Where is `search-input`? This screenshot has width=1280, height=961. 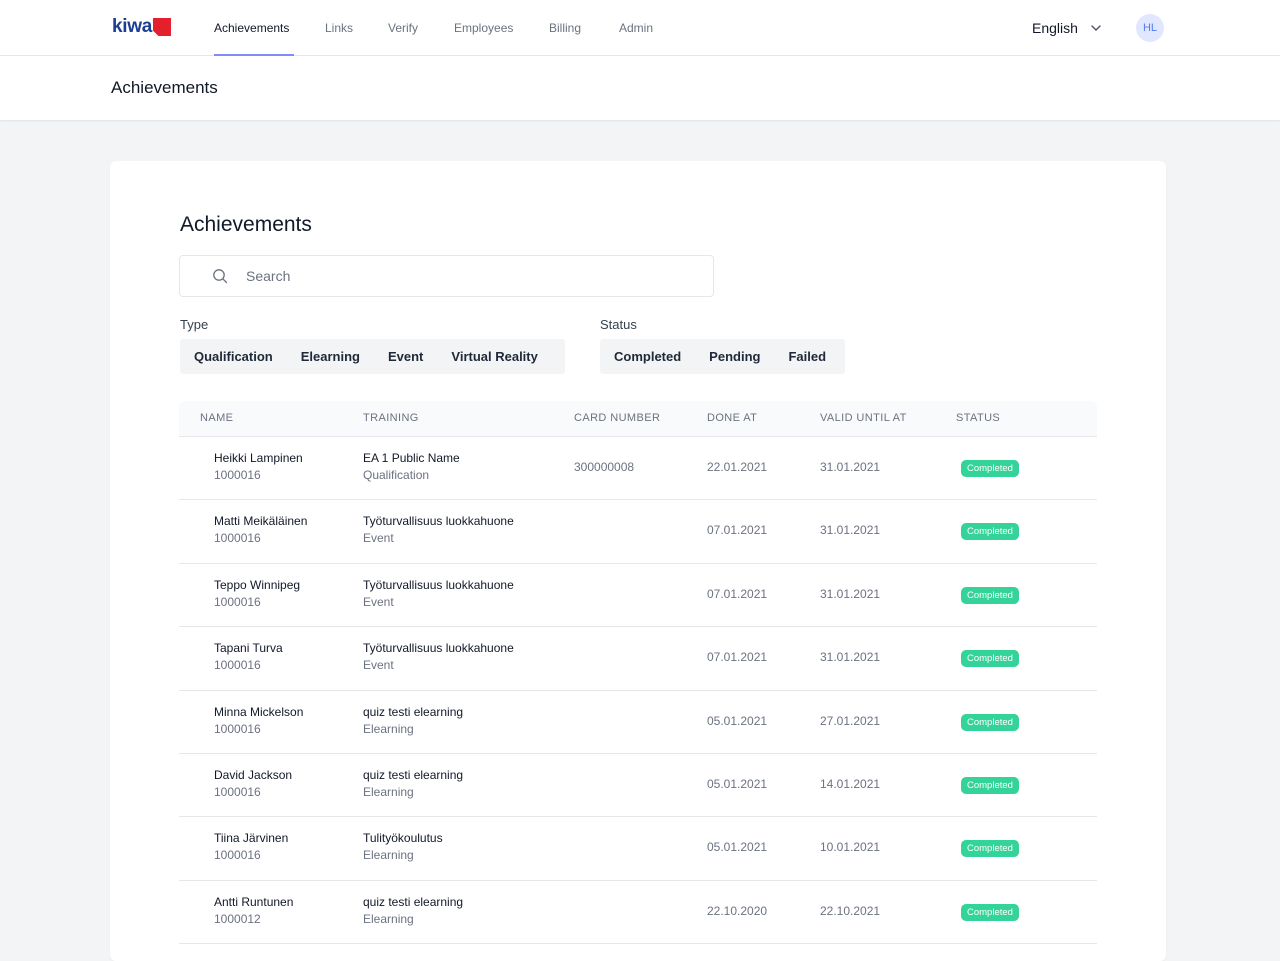 search-input is located at coordinates (466, 276).